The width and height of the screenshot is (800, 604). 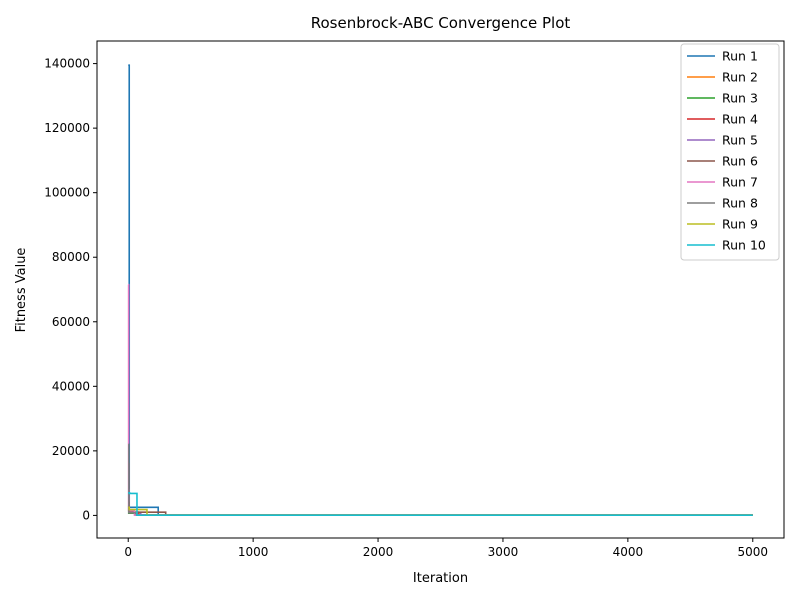 What do you see at coordinates (86, 515) in the screenshot?
I see `y-tick-label: 0` at bounding box center [86, 515].